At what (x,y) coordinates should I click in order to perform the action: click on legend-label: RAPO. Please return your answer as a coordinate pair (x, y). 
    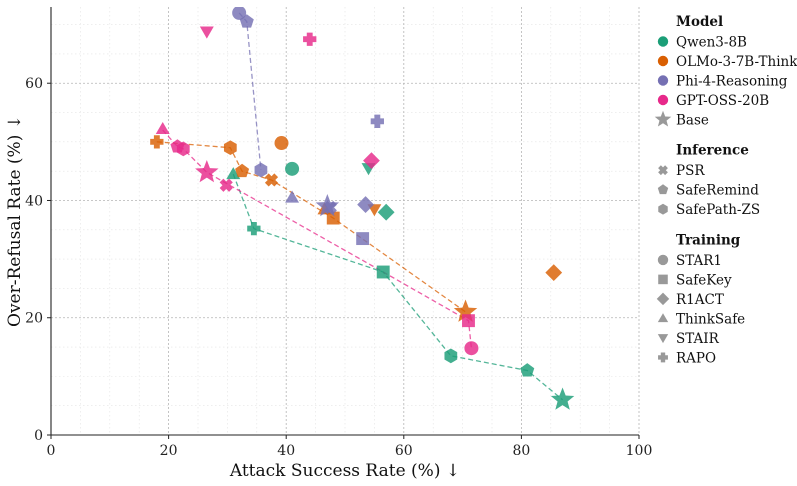
    Looking at the image, I should click on (696, 358).